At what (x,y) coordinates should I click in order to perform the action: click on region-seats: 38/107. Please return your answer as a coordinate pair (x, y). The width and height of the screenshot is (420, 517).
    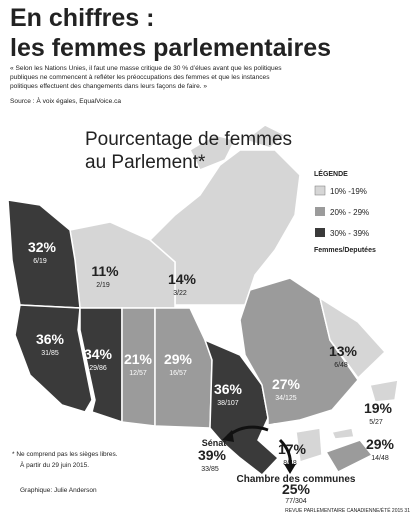
    Looking at the image, I should click on (228, 403).